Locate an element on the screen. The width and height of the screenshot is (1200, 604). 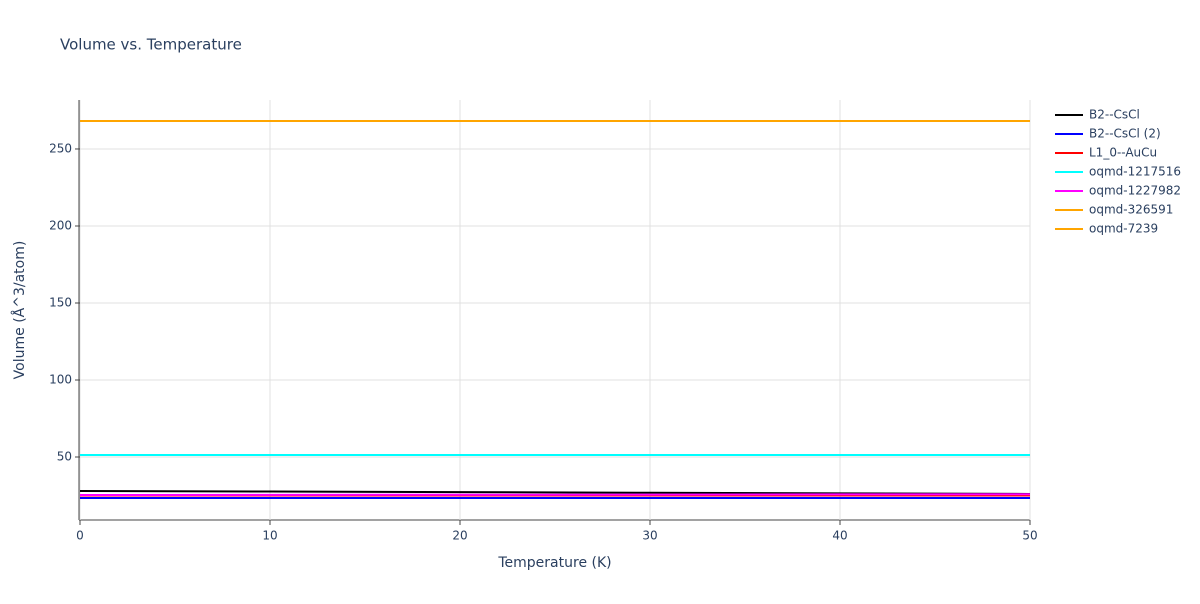
y-tick-label: 50 is located at coordinates (64, 457).